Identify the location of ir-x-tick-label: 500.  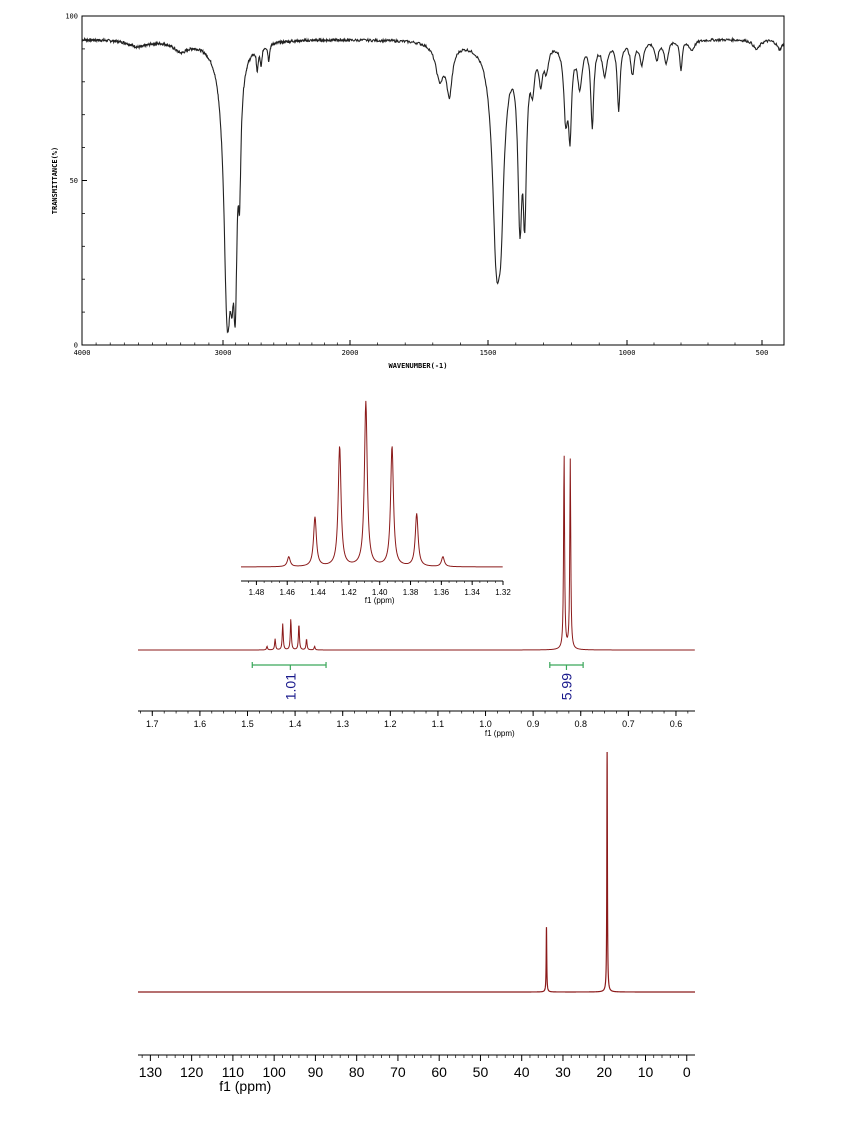
(762, 353).